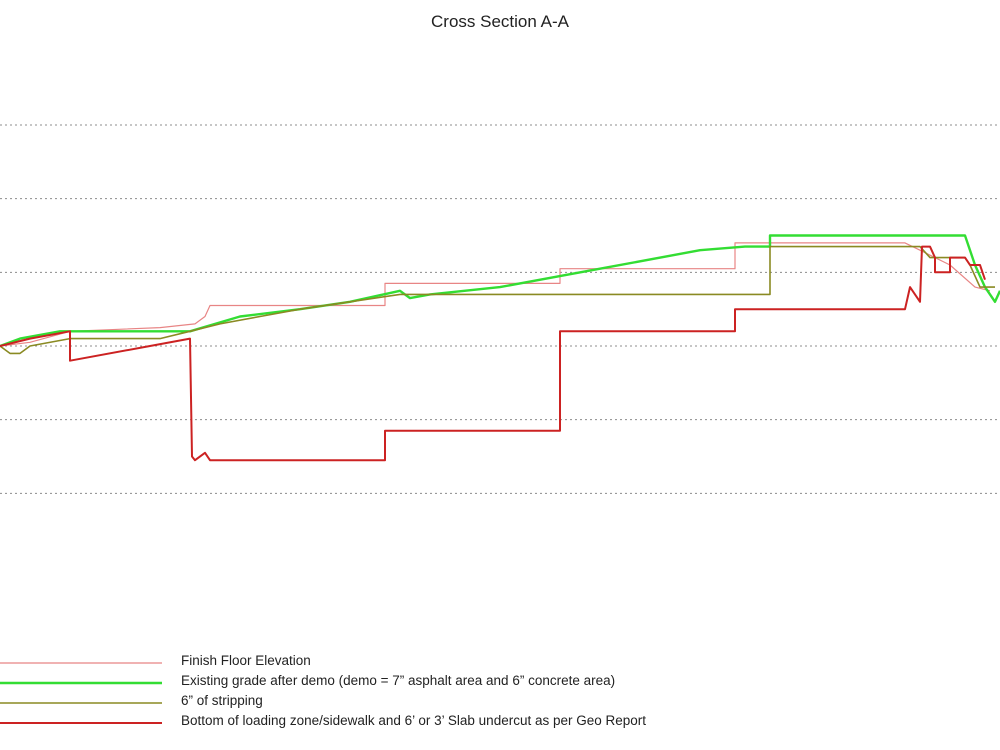 The image size is (1000, 750). I want to click on legend-item: Finish Floor Elevation, so click(500, 662).